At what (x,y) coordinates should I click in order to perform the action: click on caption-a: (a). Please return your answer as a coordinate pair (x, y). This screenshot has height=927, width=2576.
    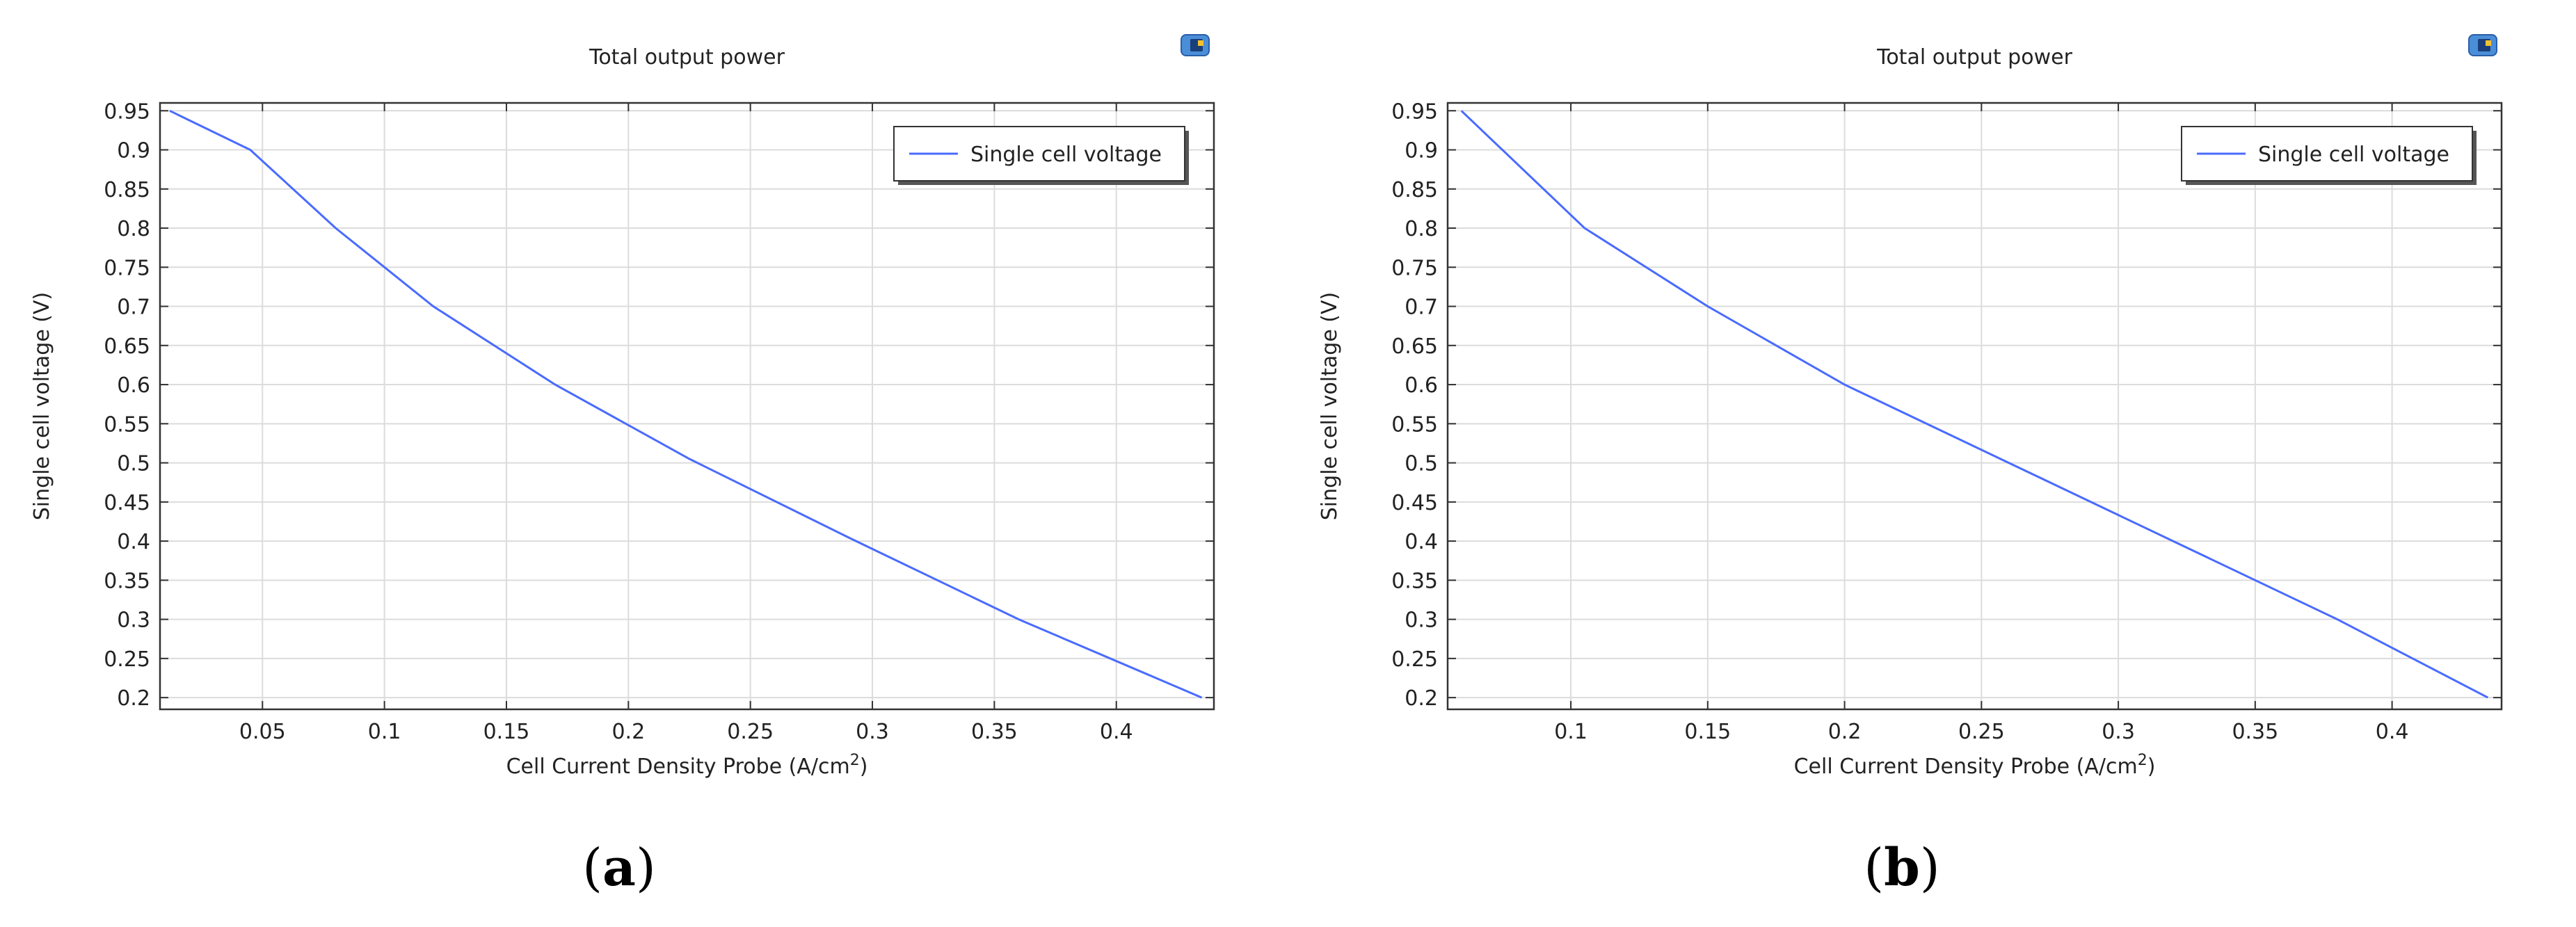
    Looking at the image, I should click on (619, 868).